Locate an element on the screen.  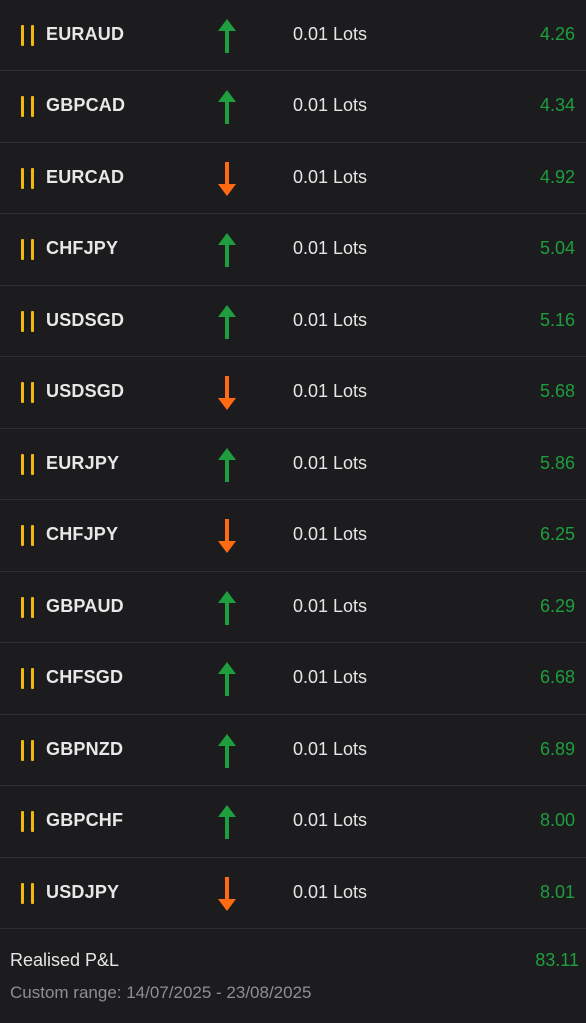
trade-row: USDSGD 0.01 Lots 5.16 is located at coordinates (293, 321).